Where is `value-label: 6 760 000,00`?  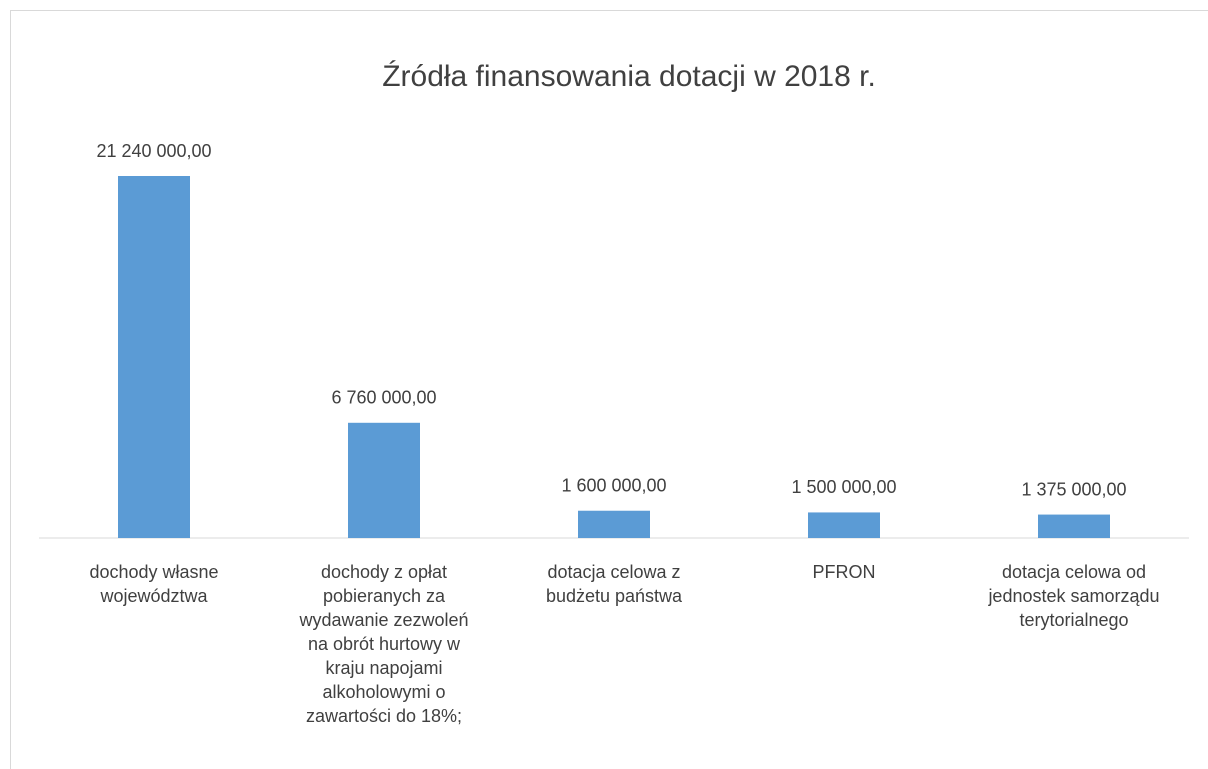 value-label: 6 760 000,00 is located at coordinates (383, 398).